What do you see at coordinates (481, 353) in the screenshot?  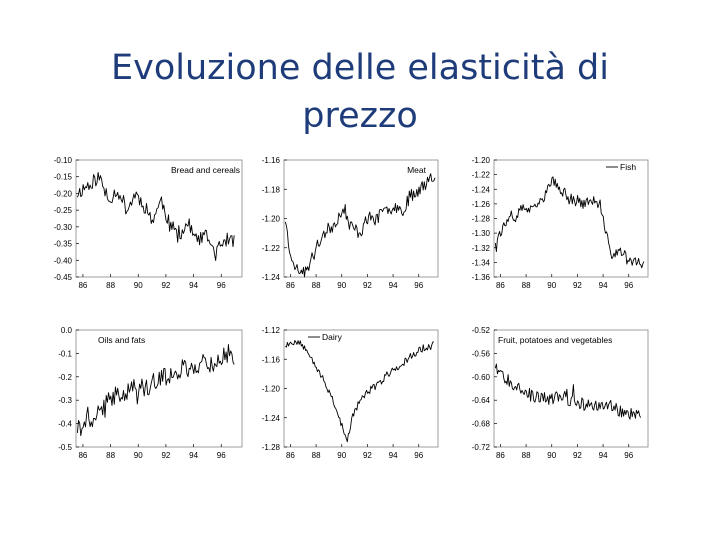 I see `y-tick-label: -0.56` at bounding box center [481, 353].